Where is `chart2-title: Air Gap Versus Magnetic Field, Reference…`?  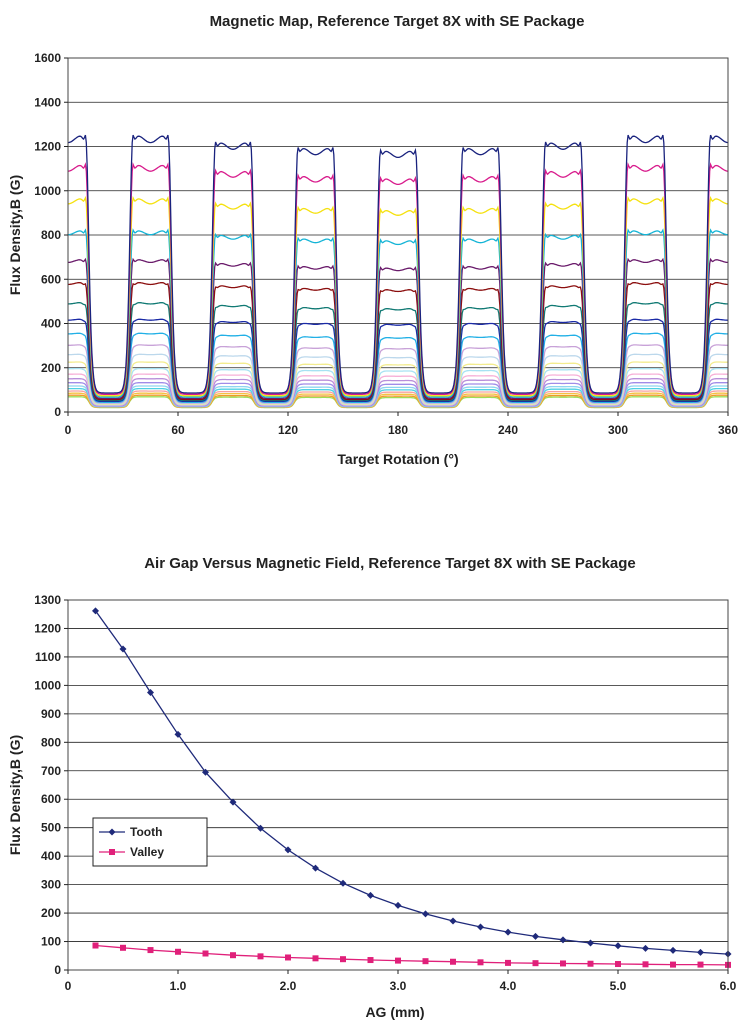 chart2-title: Air Gap Versus Magnetic Field, Reference… is located at coordinates (390, 563).